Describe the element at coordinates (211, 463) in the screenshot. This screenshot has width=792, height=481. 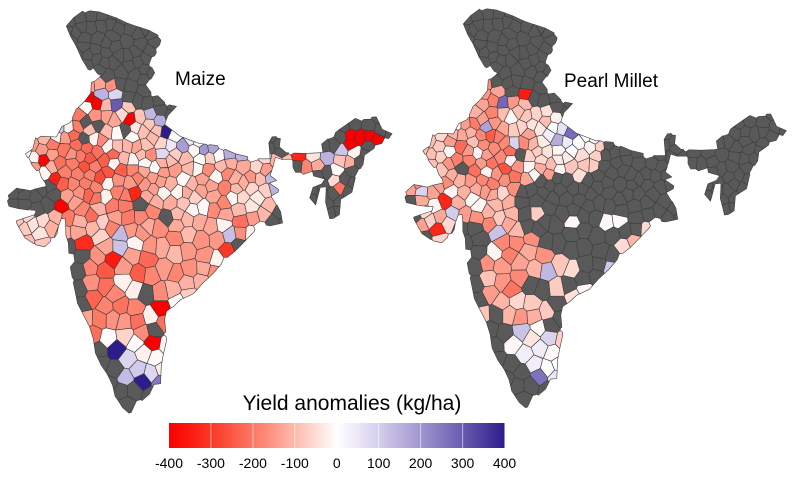
I see `svg-text: -300` at that location.